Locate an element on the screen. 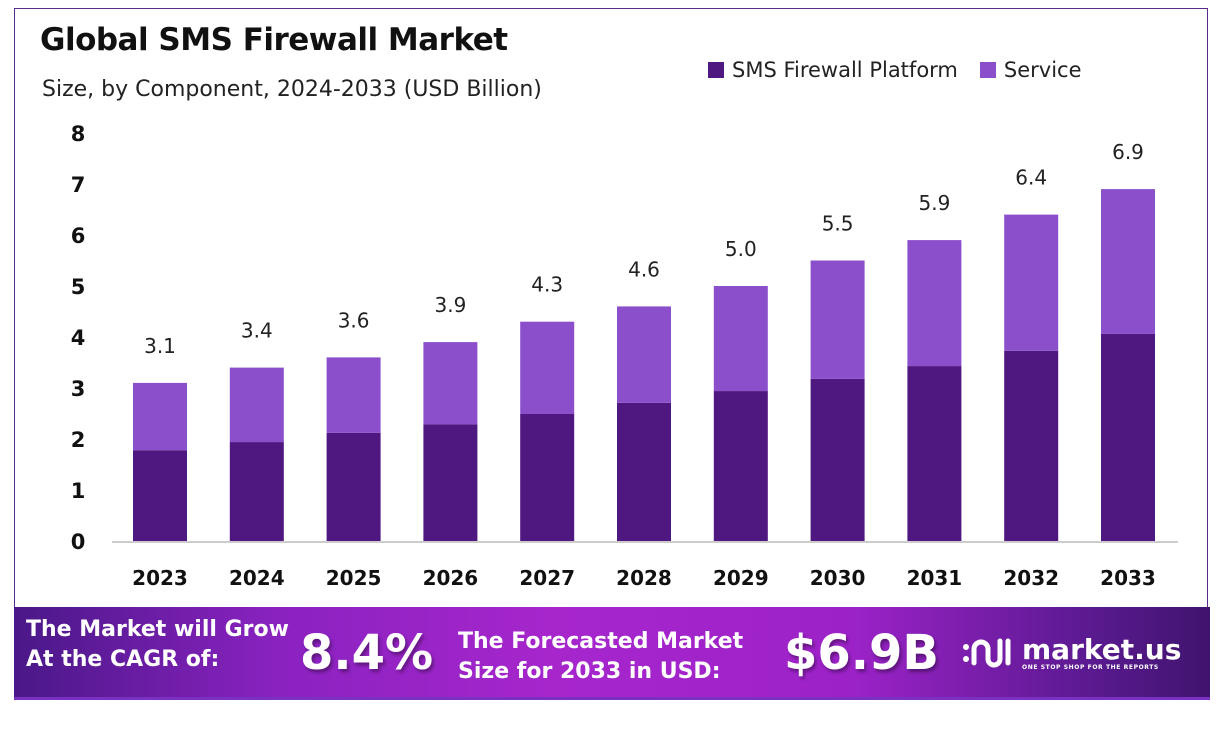  marketus-logo: market.us ONE STOP SHOP FOR THE REPORTS is located at coordinates (1071, 653).